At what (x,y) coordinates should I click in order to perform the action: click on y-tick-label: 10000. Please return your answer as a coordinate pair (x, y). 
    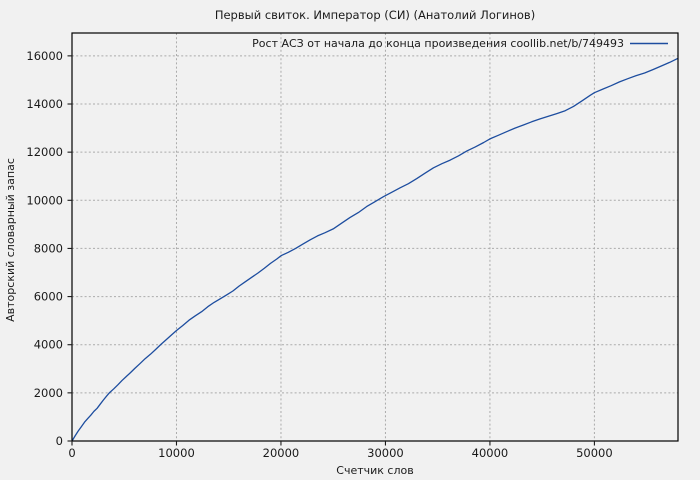
    Looking at the image, I should click on (44, 200).